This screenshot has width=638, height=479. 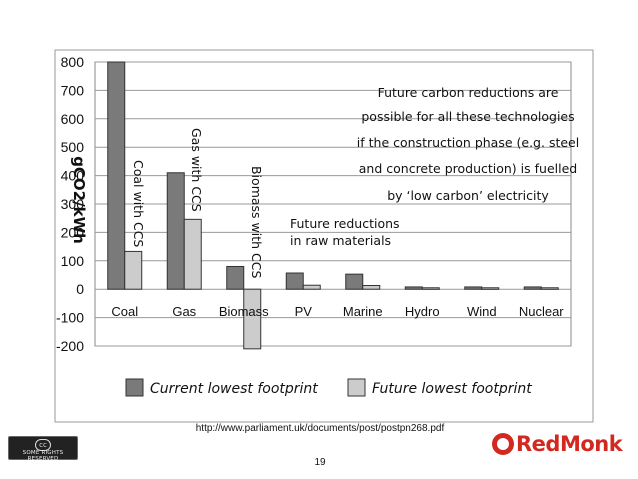 What do you see at coordinates (430, 288) in the screenshot?
I see `bar-hydro-future` at bounding box center [430, 288].